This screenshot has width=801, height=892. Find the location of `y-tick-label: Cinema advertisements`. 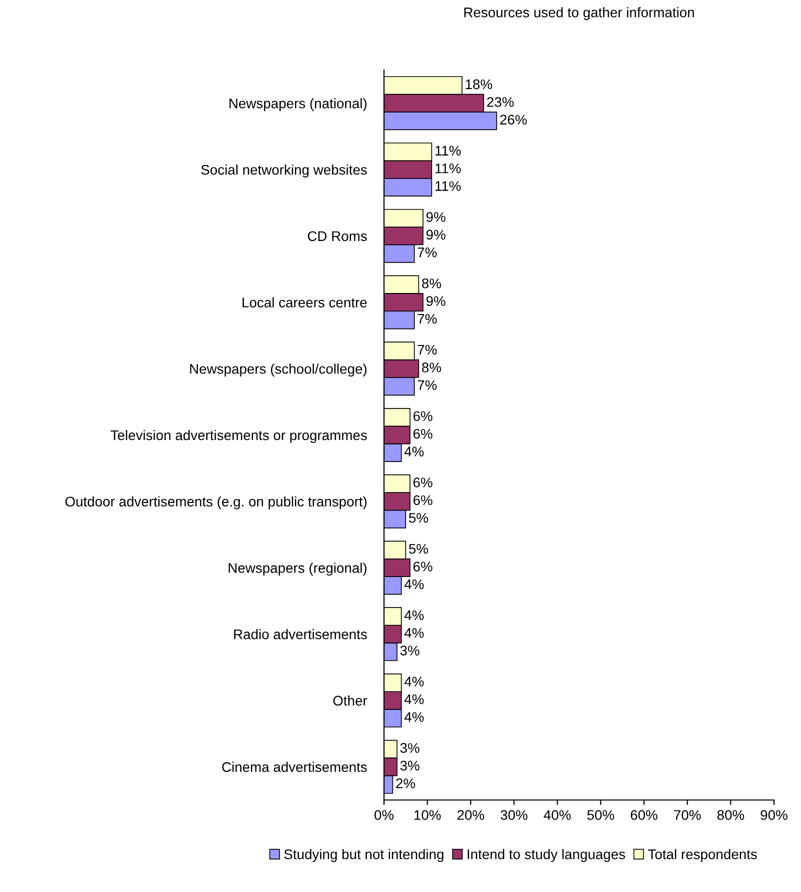

y-tick-label: Cinema advertisements is located at coordinates (294, 767).